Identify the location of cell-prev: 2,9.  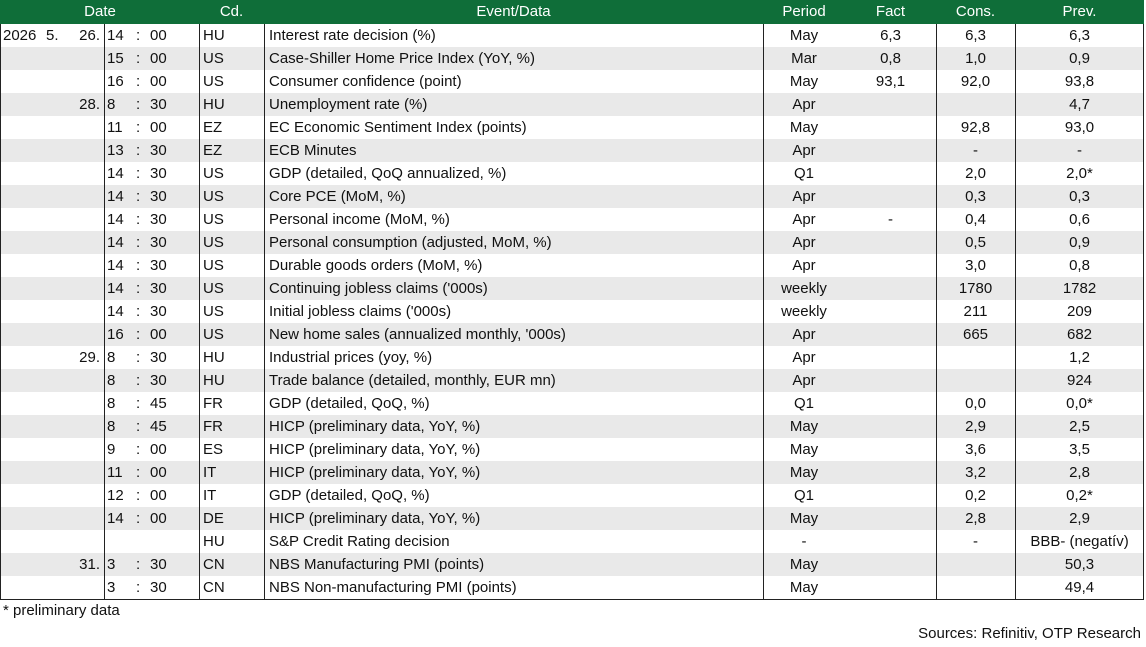
(1079, 518).